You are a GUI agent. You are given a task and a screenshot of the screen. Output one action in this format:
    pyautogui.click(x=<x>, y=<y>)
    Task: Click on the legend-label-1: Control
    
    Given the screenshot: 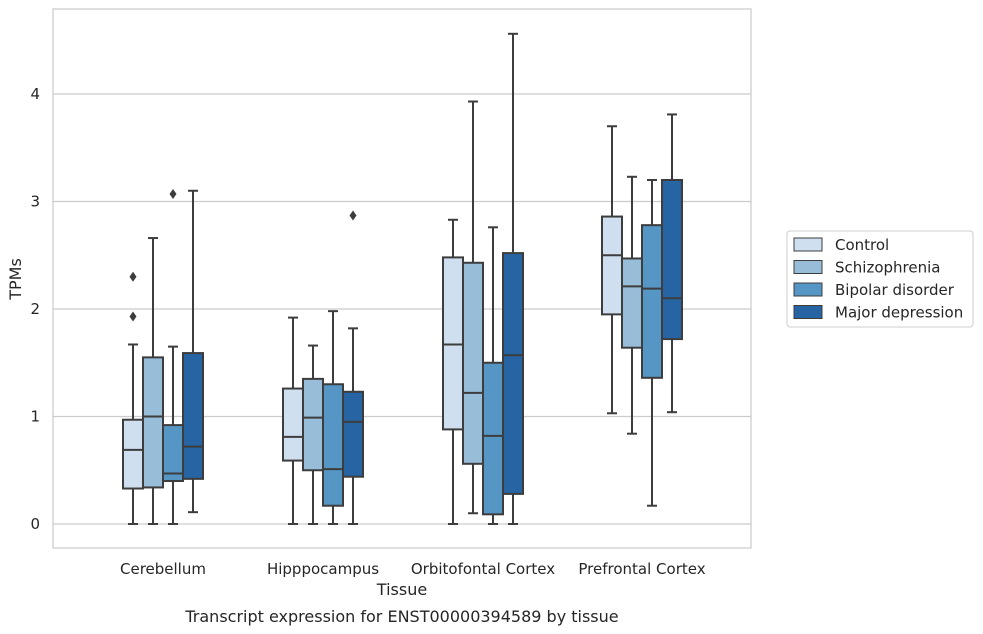 What is the action you would take?
    pyautogui.click(x=862, y=245)
    